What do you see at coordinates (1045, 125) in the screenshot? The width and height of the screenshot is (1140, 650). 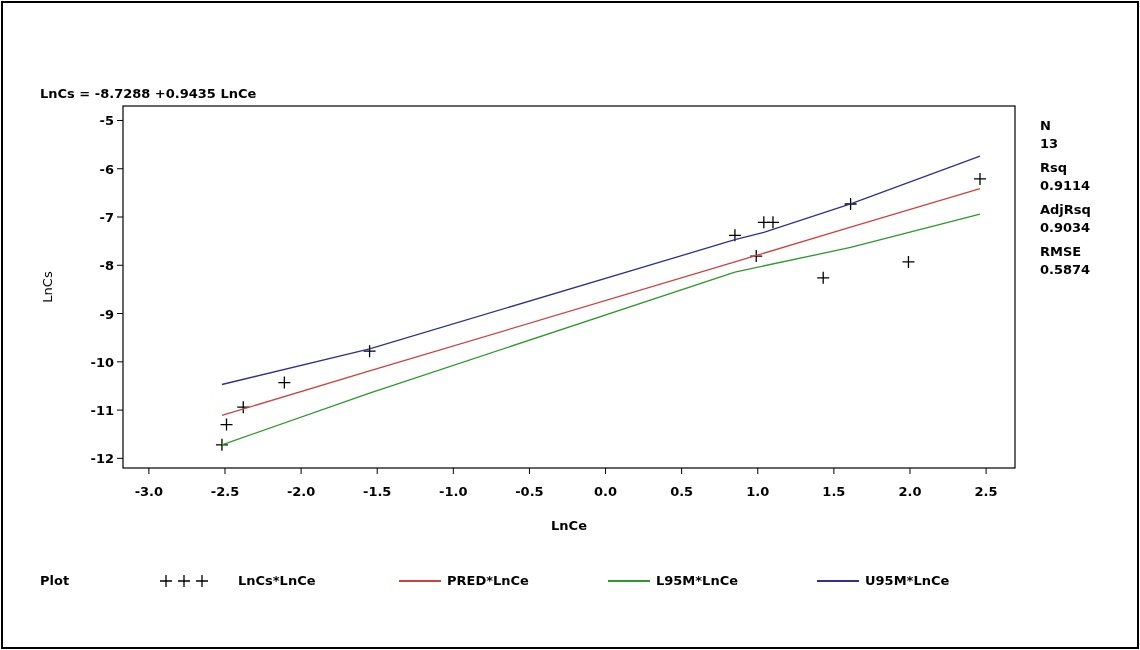 I see `text: N` at bounding box center [1045, 125].